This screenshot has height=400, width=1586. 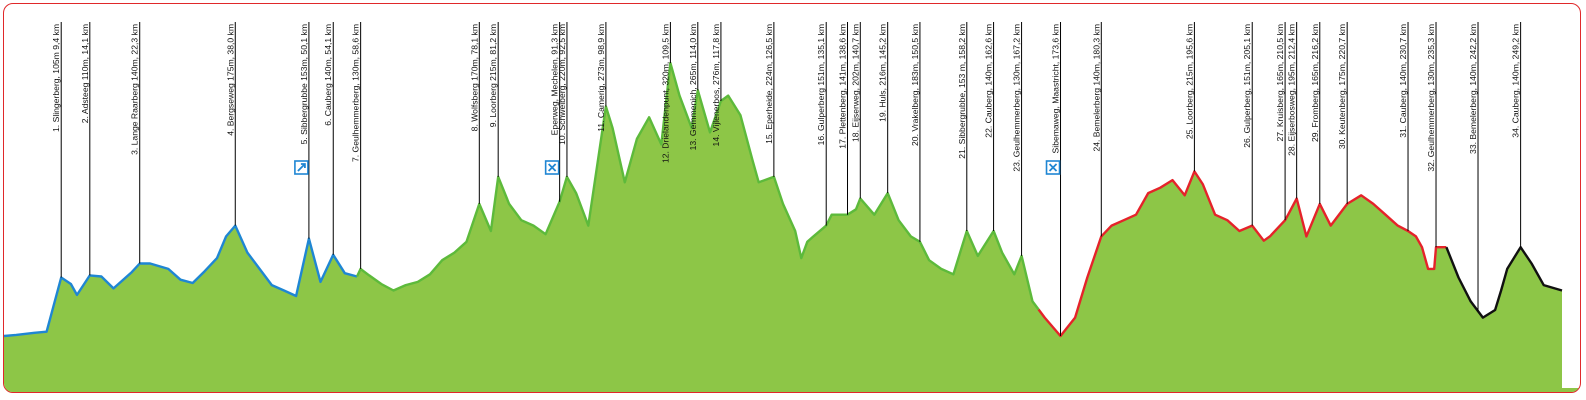 I want to click on climb-label: 28. Eijserbosweg, 195m, 212,4 km, so click(x=1292, y=90).